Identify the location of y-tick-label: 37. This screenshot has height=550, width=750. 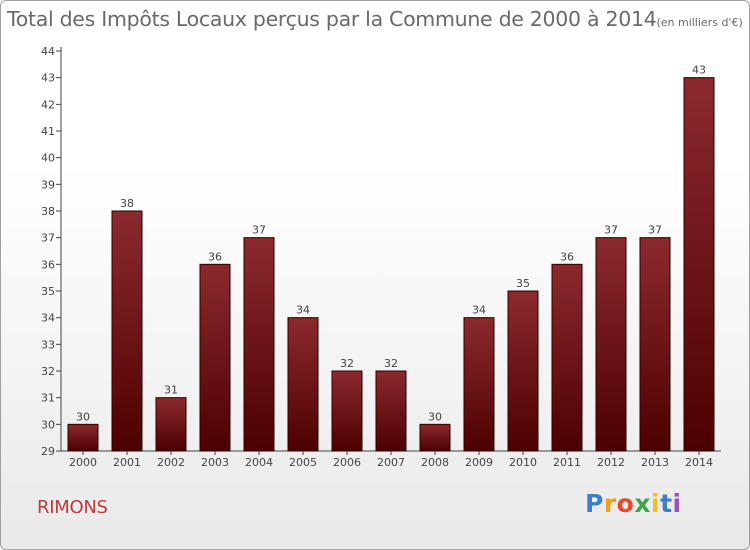
(48, 238).